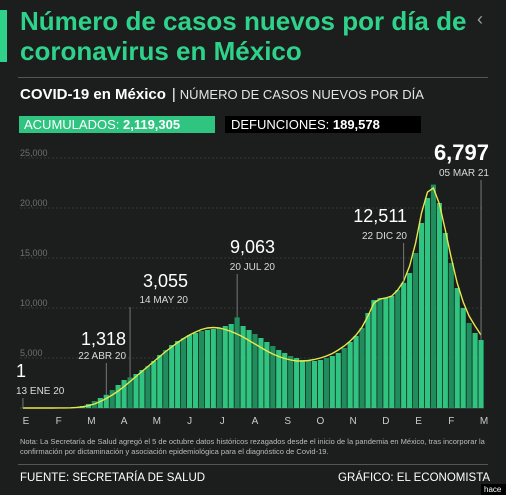 The height and width of the screenshot is (495, 506). Describe the element at coordinates (252, 247) in the screenshot. I see `annotation-value: 9,063` at that location.